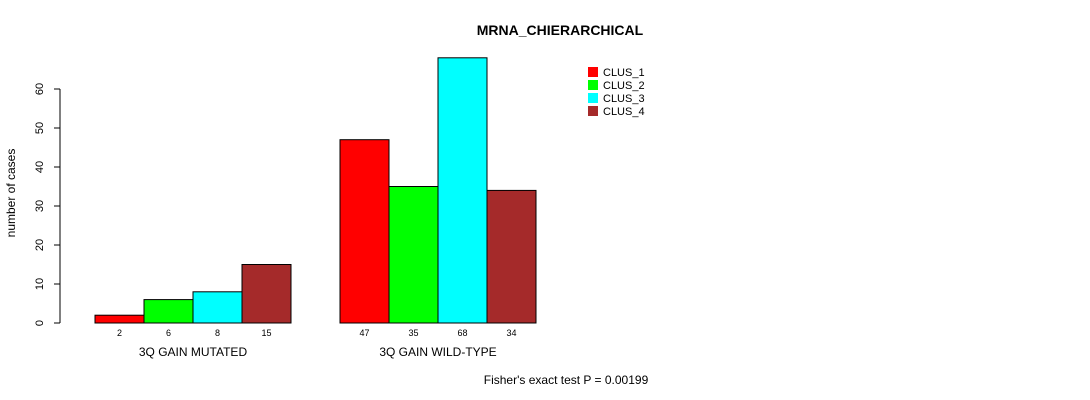 This screenshot has width=1090, height=400. I want to click on bar-value-label: 8, so click(217, 333).